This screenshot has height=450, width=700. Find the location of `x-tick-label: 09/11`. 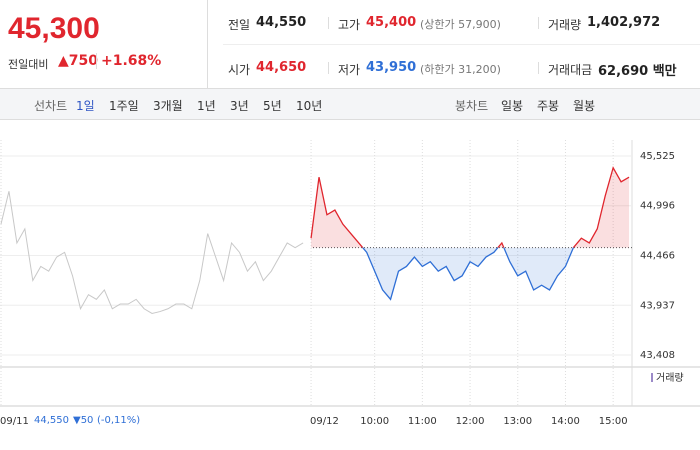

x-tick-label: 09/11 is located at coordinates (14, 421).